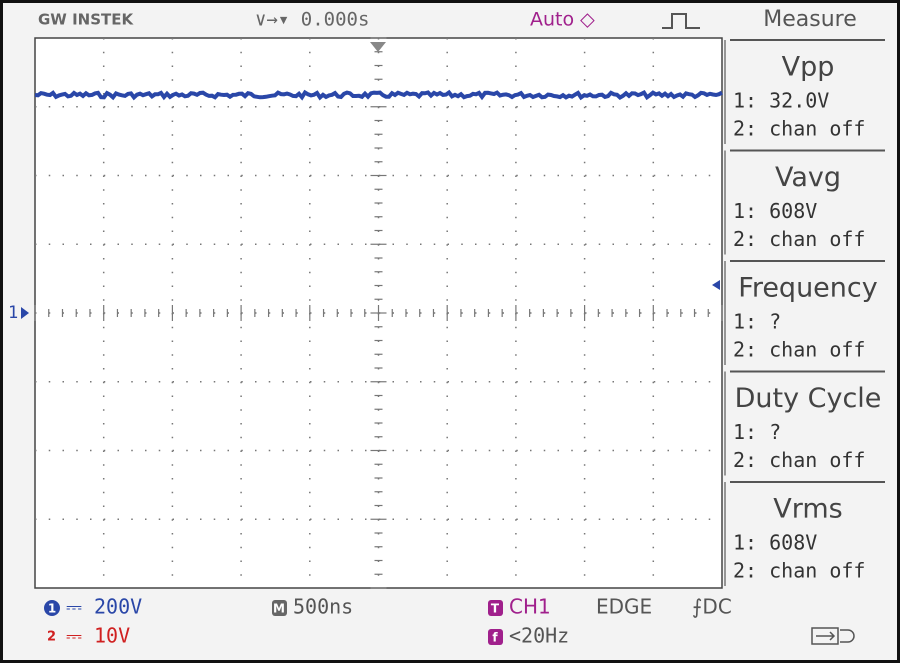 Image resolution: width=900 pixels, height=663 pixels. Describe the element at coordinates (378, 95) in the screenshot. I see `waveform-trace` at that location.